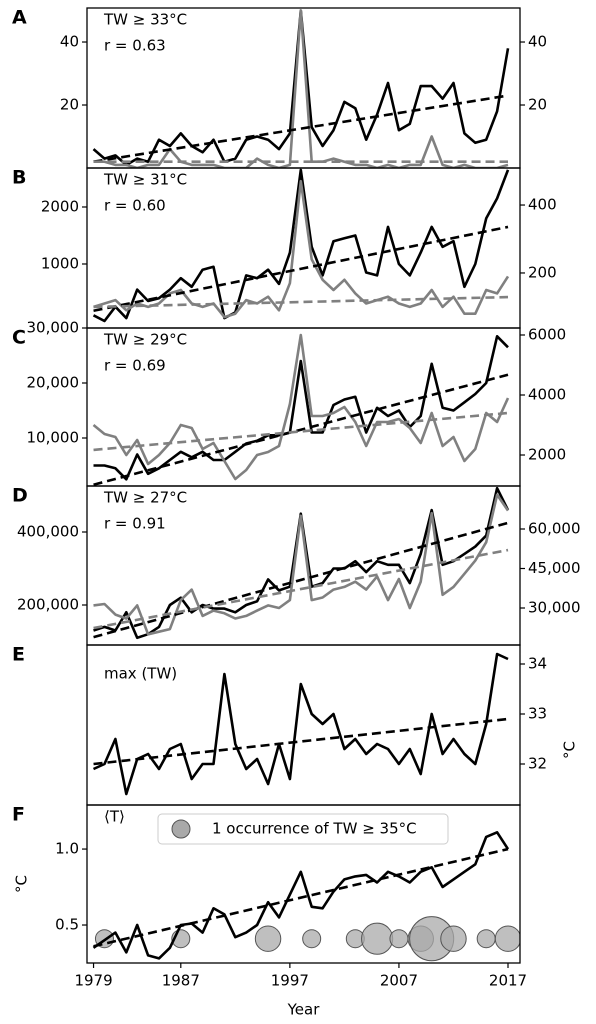 Image resolution: width=596 pixels, height=1024 pixels. What do you see at coordinates (145, 498) in the screenshot?
I see `annotation: TW ≥ 27°C` at bounding box center [145, 498].